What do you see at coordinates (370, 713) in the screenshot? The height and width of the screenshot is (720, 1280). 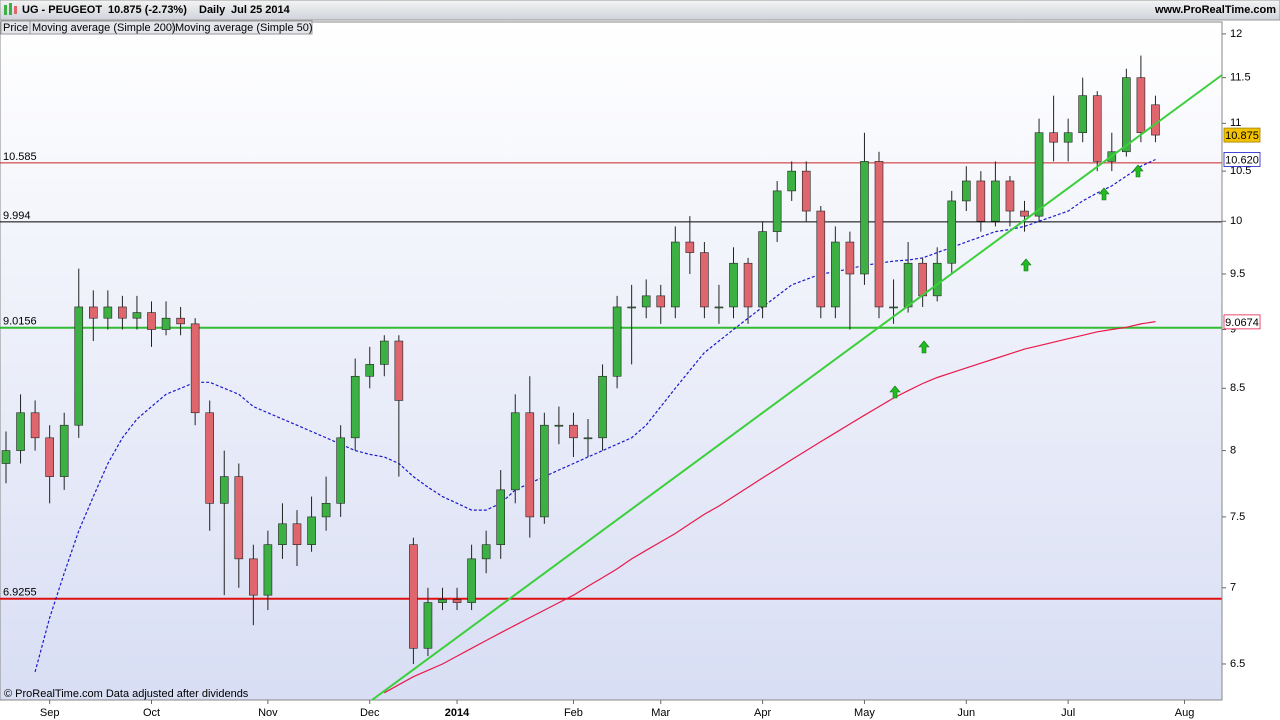 I see `x-tick-label: Dec` at bounding box center [370, 713].